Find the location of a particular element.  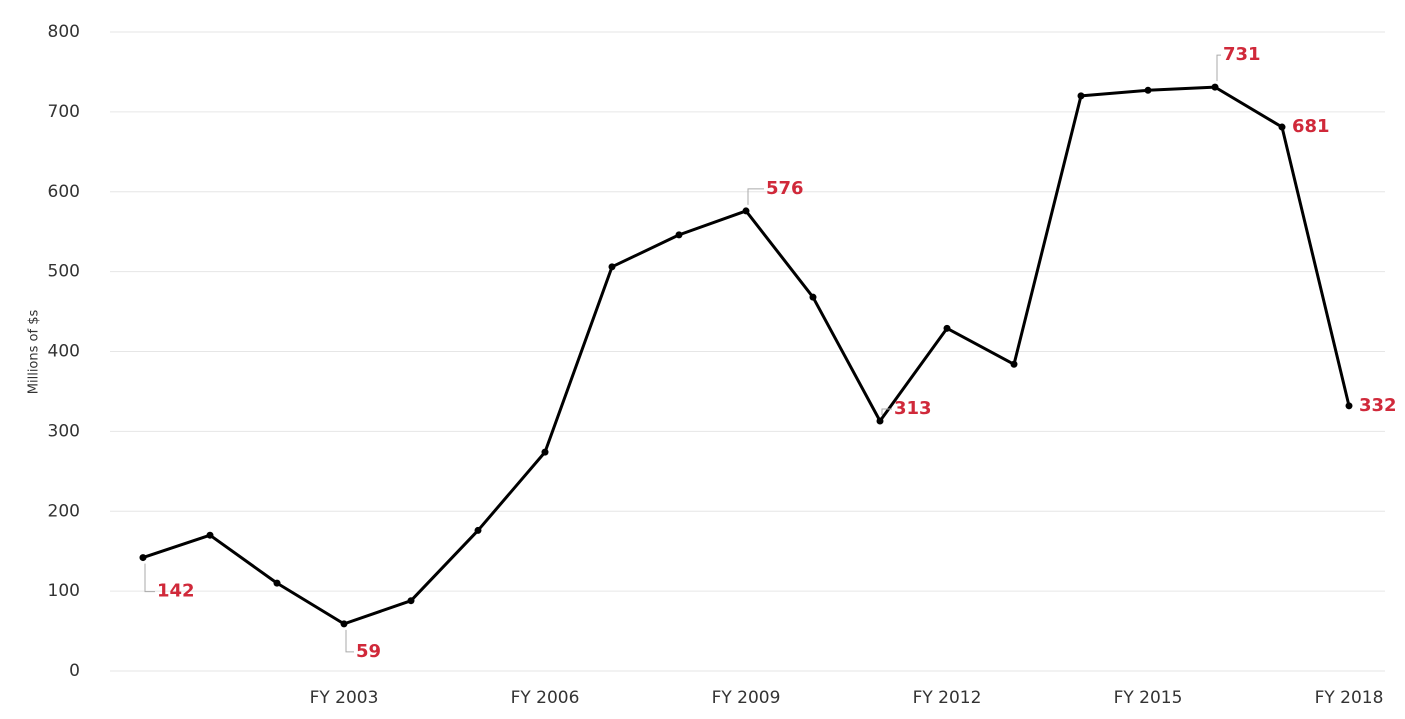

data-label: 332 is located at coordinates (1378, 405).